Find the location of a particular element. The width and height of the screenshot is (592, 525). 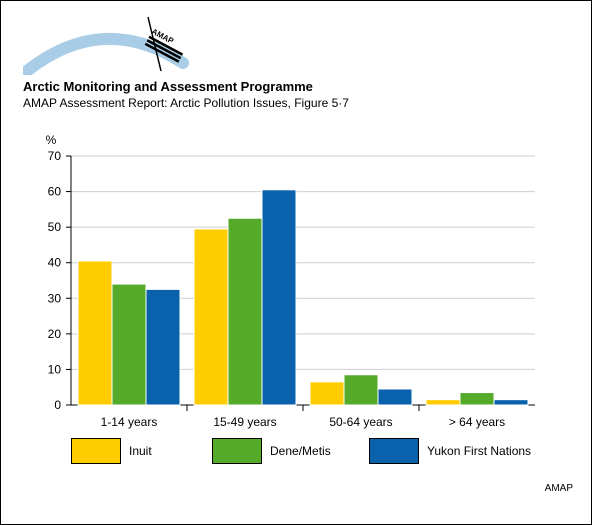

logo-arc is located at coordinates (106, 54).